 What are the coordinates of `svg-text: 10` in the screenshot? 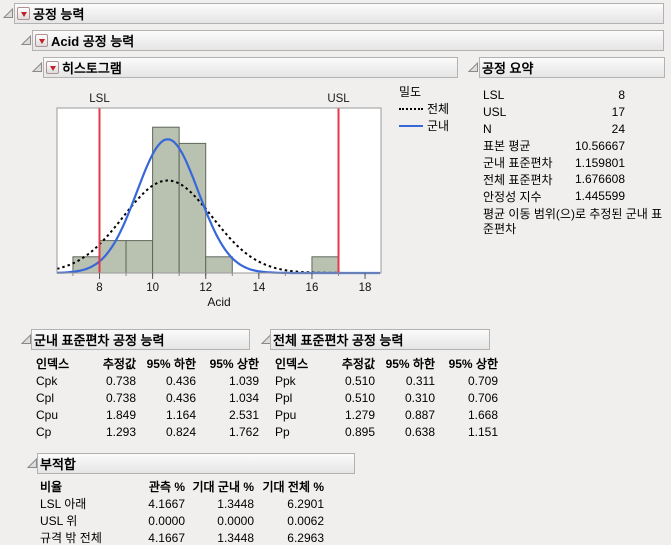 It's located at (152, 288).